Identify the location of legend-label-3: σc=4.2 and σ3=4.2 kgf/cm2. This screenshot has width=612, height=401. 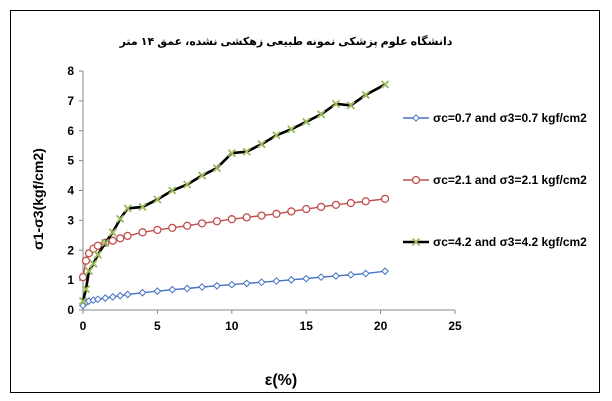
(510, 242).